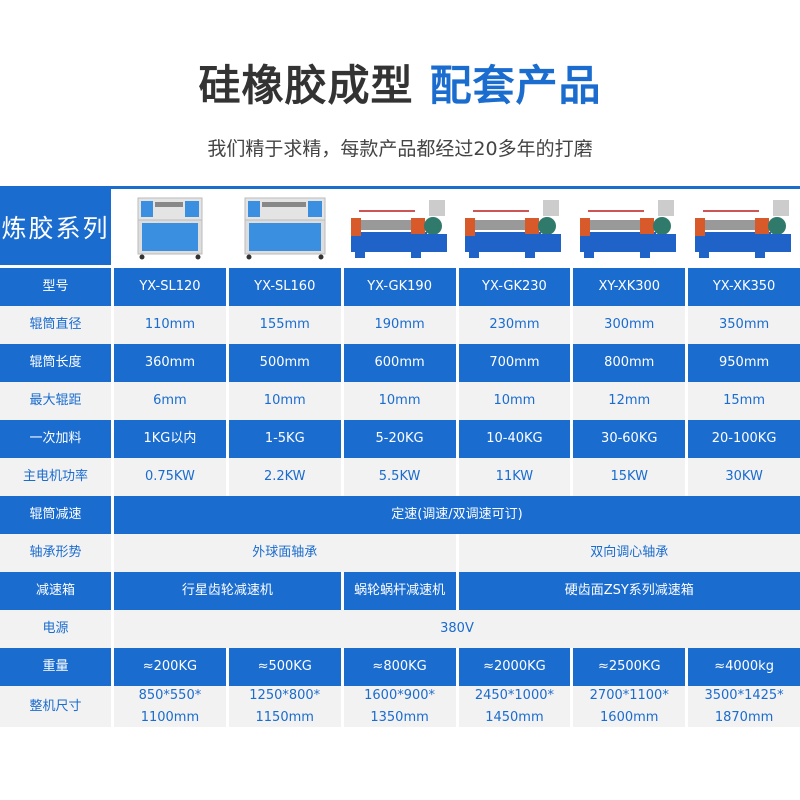 This screenshot has width=800, height=800. I want to click on spec-cell: 800mm, so click(629, 363).